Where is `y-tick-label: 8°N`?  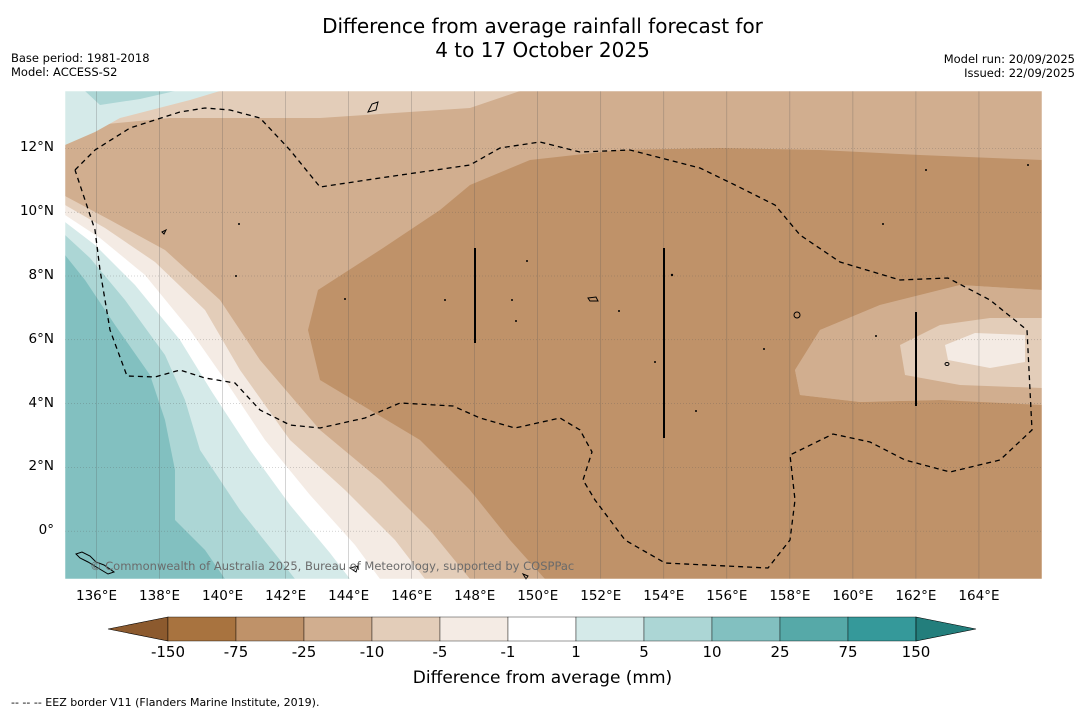
y-tick-label: 8°N is located at coordinates (41, 274).